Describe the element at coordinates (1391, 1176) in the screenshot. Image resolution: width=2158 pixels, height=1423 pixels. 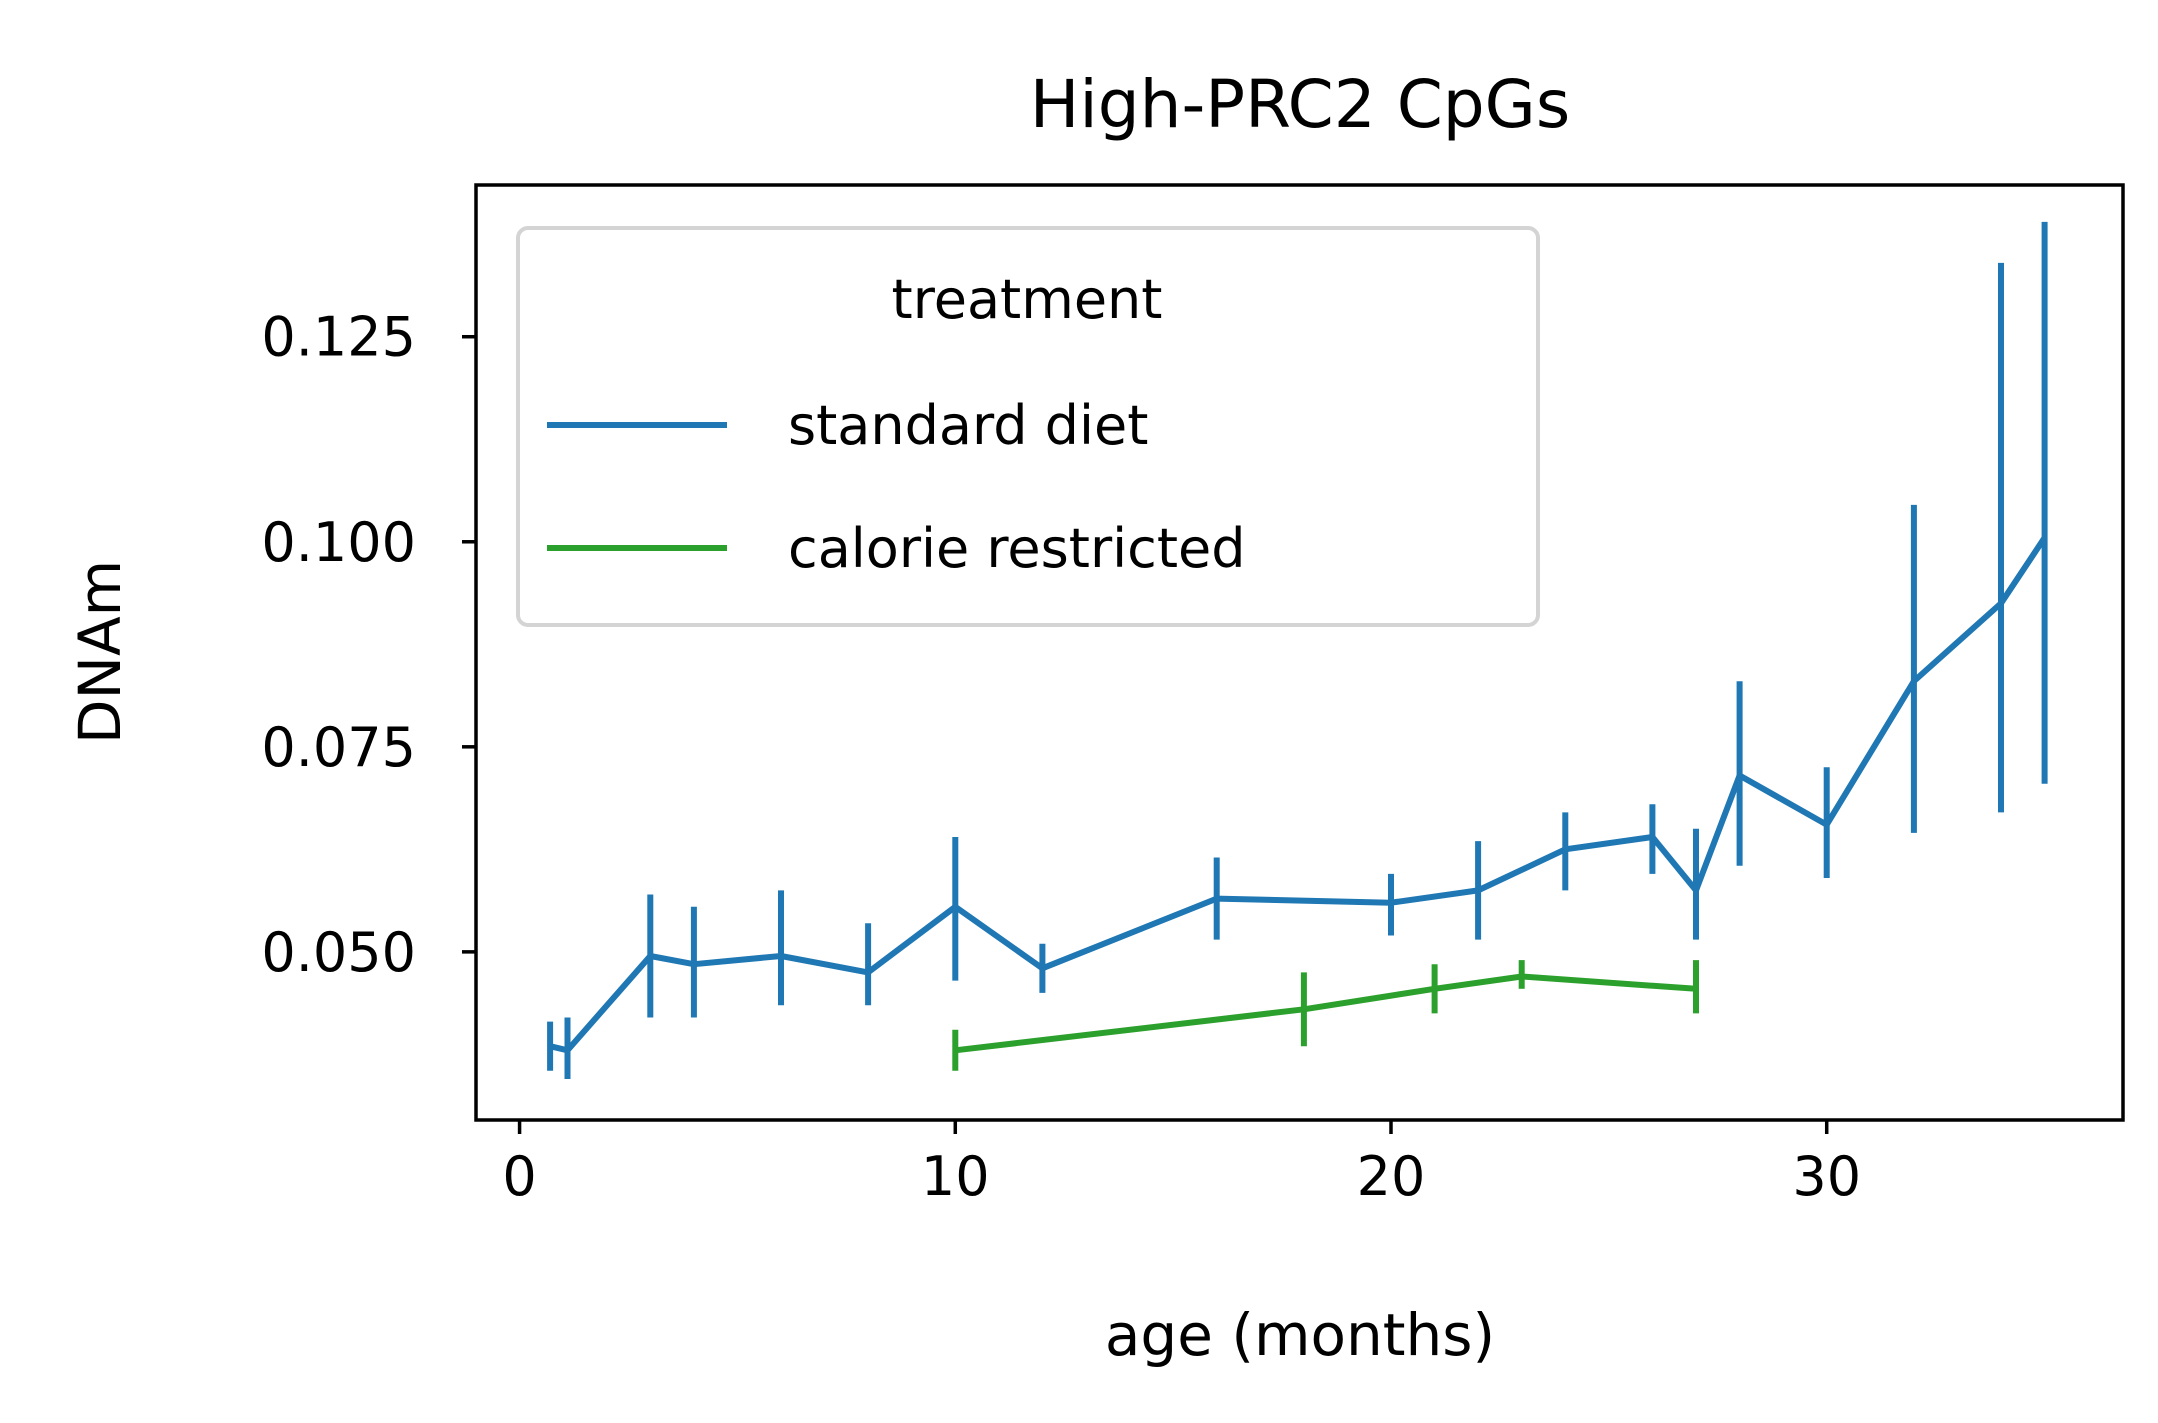
I see `x-tick-label-2: 20` at that location.